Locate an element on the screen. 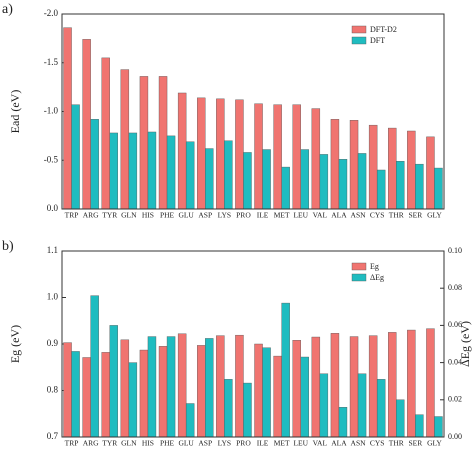 The width and height of the screenshot is (474, 450). y2-tick-label: 0.06 is located at coordinates (455, 324).